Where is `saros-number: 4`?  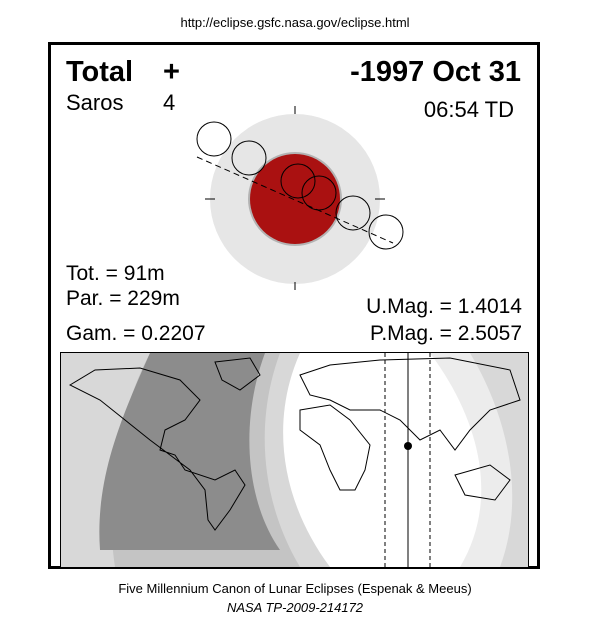 saros-number: 4 is located at coordinates (169, 102).